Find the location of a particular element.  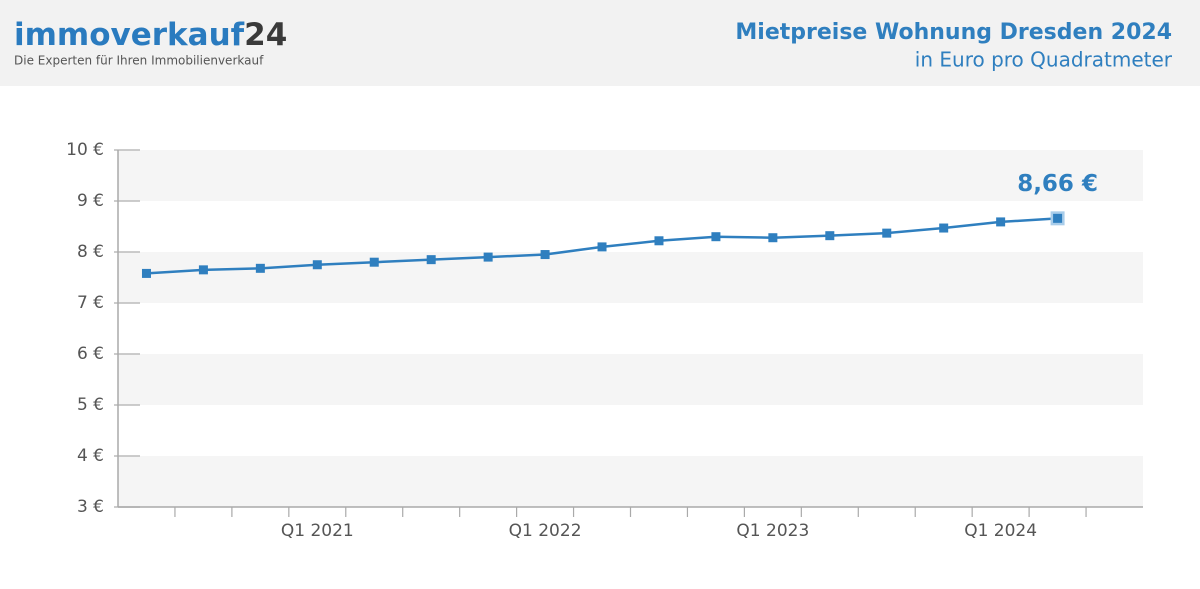

y-tick-label: 4 € is located at coordinates (90, 456).